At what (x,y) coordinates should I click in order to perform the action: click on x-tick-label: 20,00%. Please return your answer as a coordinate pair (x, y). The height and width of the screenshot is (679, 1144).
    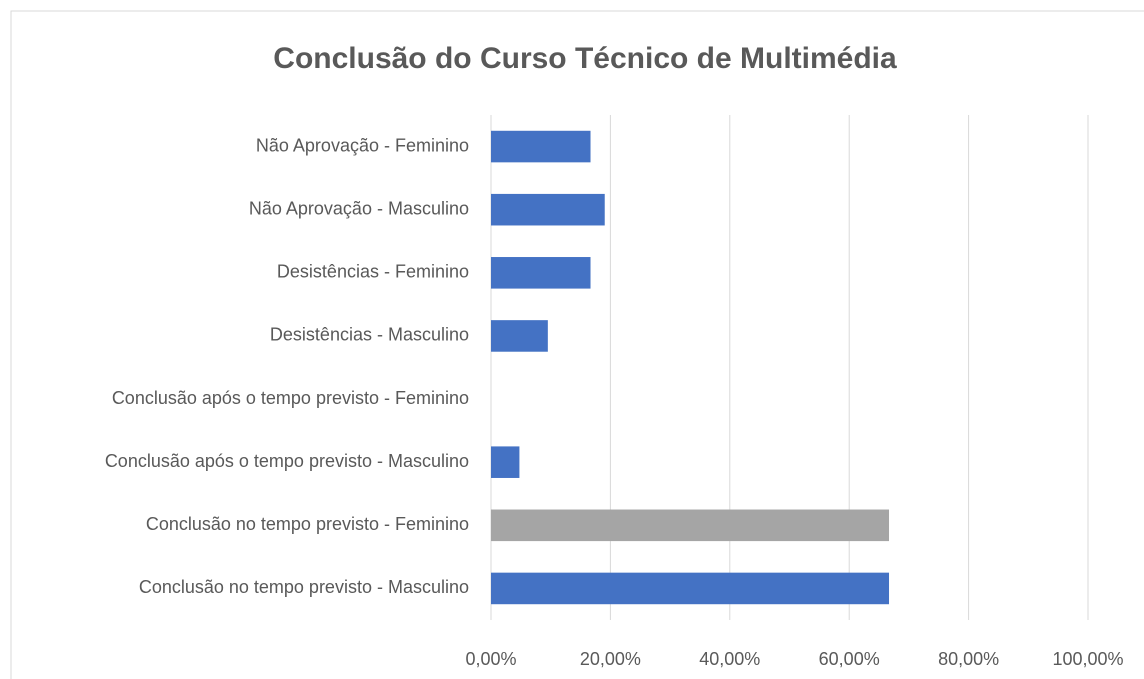
    Looking at the image, I should click on (610, 659).